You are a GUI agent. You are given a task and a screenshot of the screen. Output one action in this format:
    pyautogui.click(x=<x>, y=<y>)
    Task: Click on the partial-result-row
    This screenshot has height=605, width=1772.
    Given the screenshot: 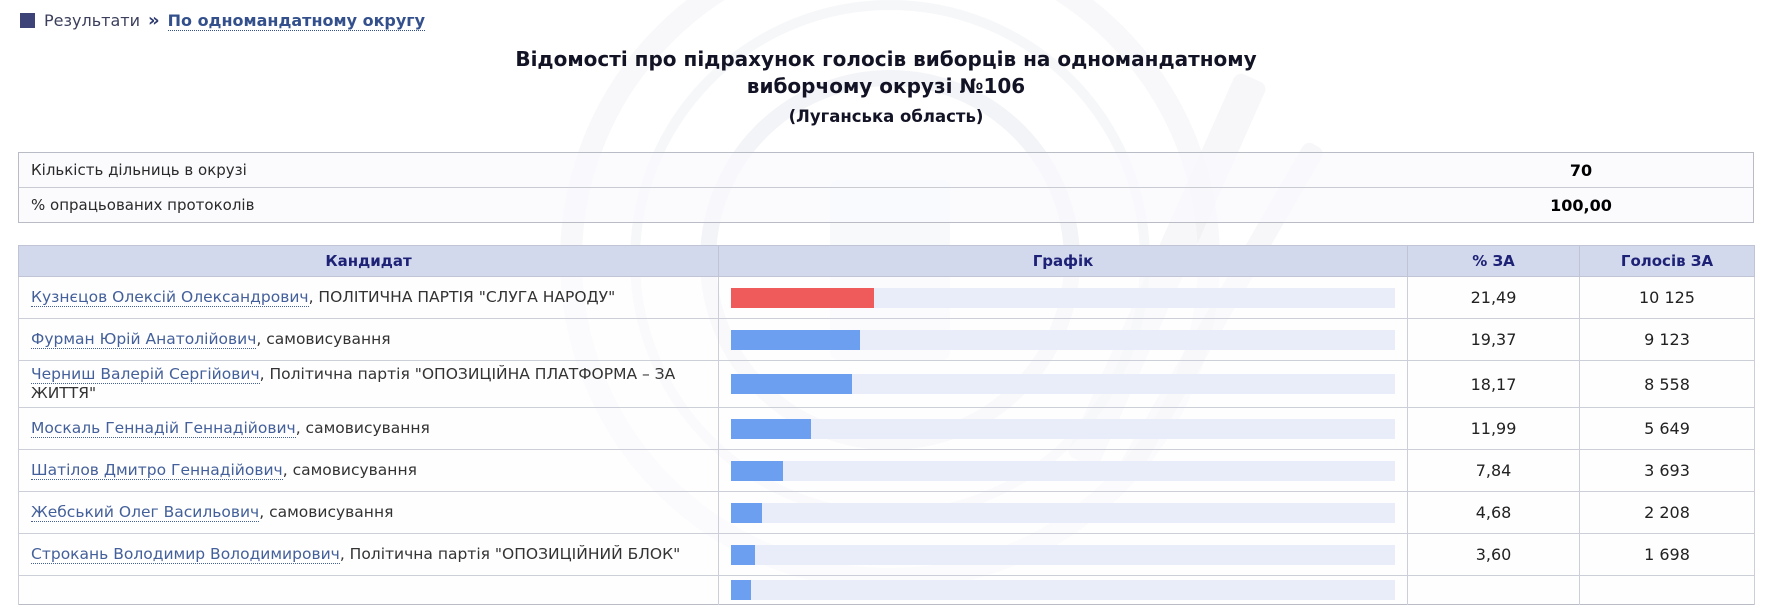 What is the action you would take?
    pyautogui.click(x=886, y=590)
    